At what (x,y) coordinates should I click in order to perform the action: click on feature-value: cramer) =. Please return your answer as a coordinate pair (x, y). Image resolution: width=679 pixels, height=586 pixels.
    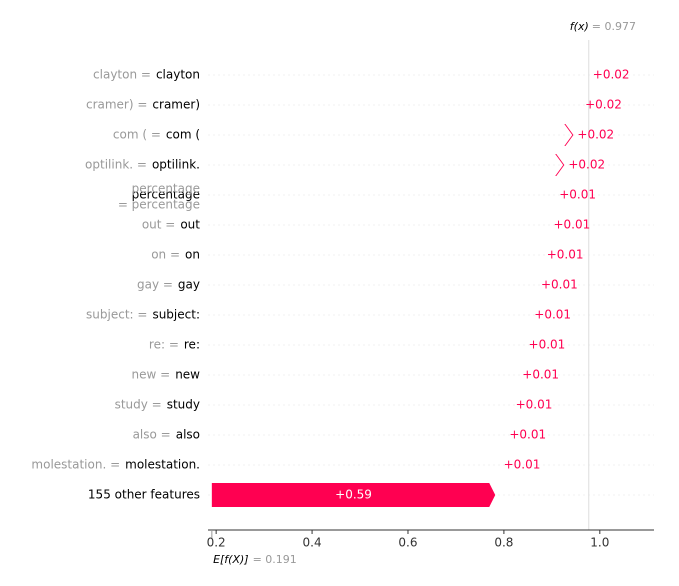
    Looking at the image, I should click on (116, 105).